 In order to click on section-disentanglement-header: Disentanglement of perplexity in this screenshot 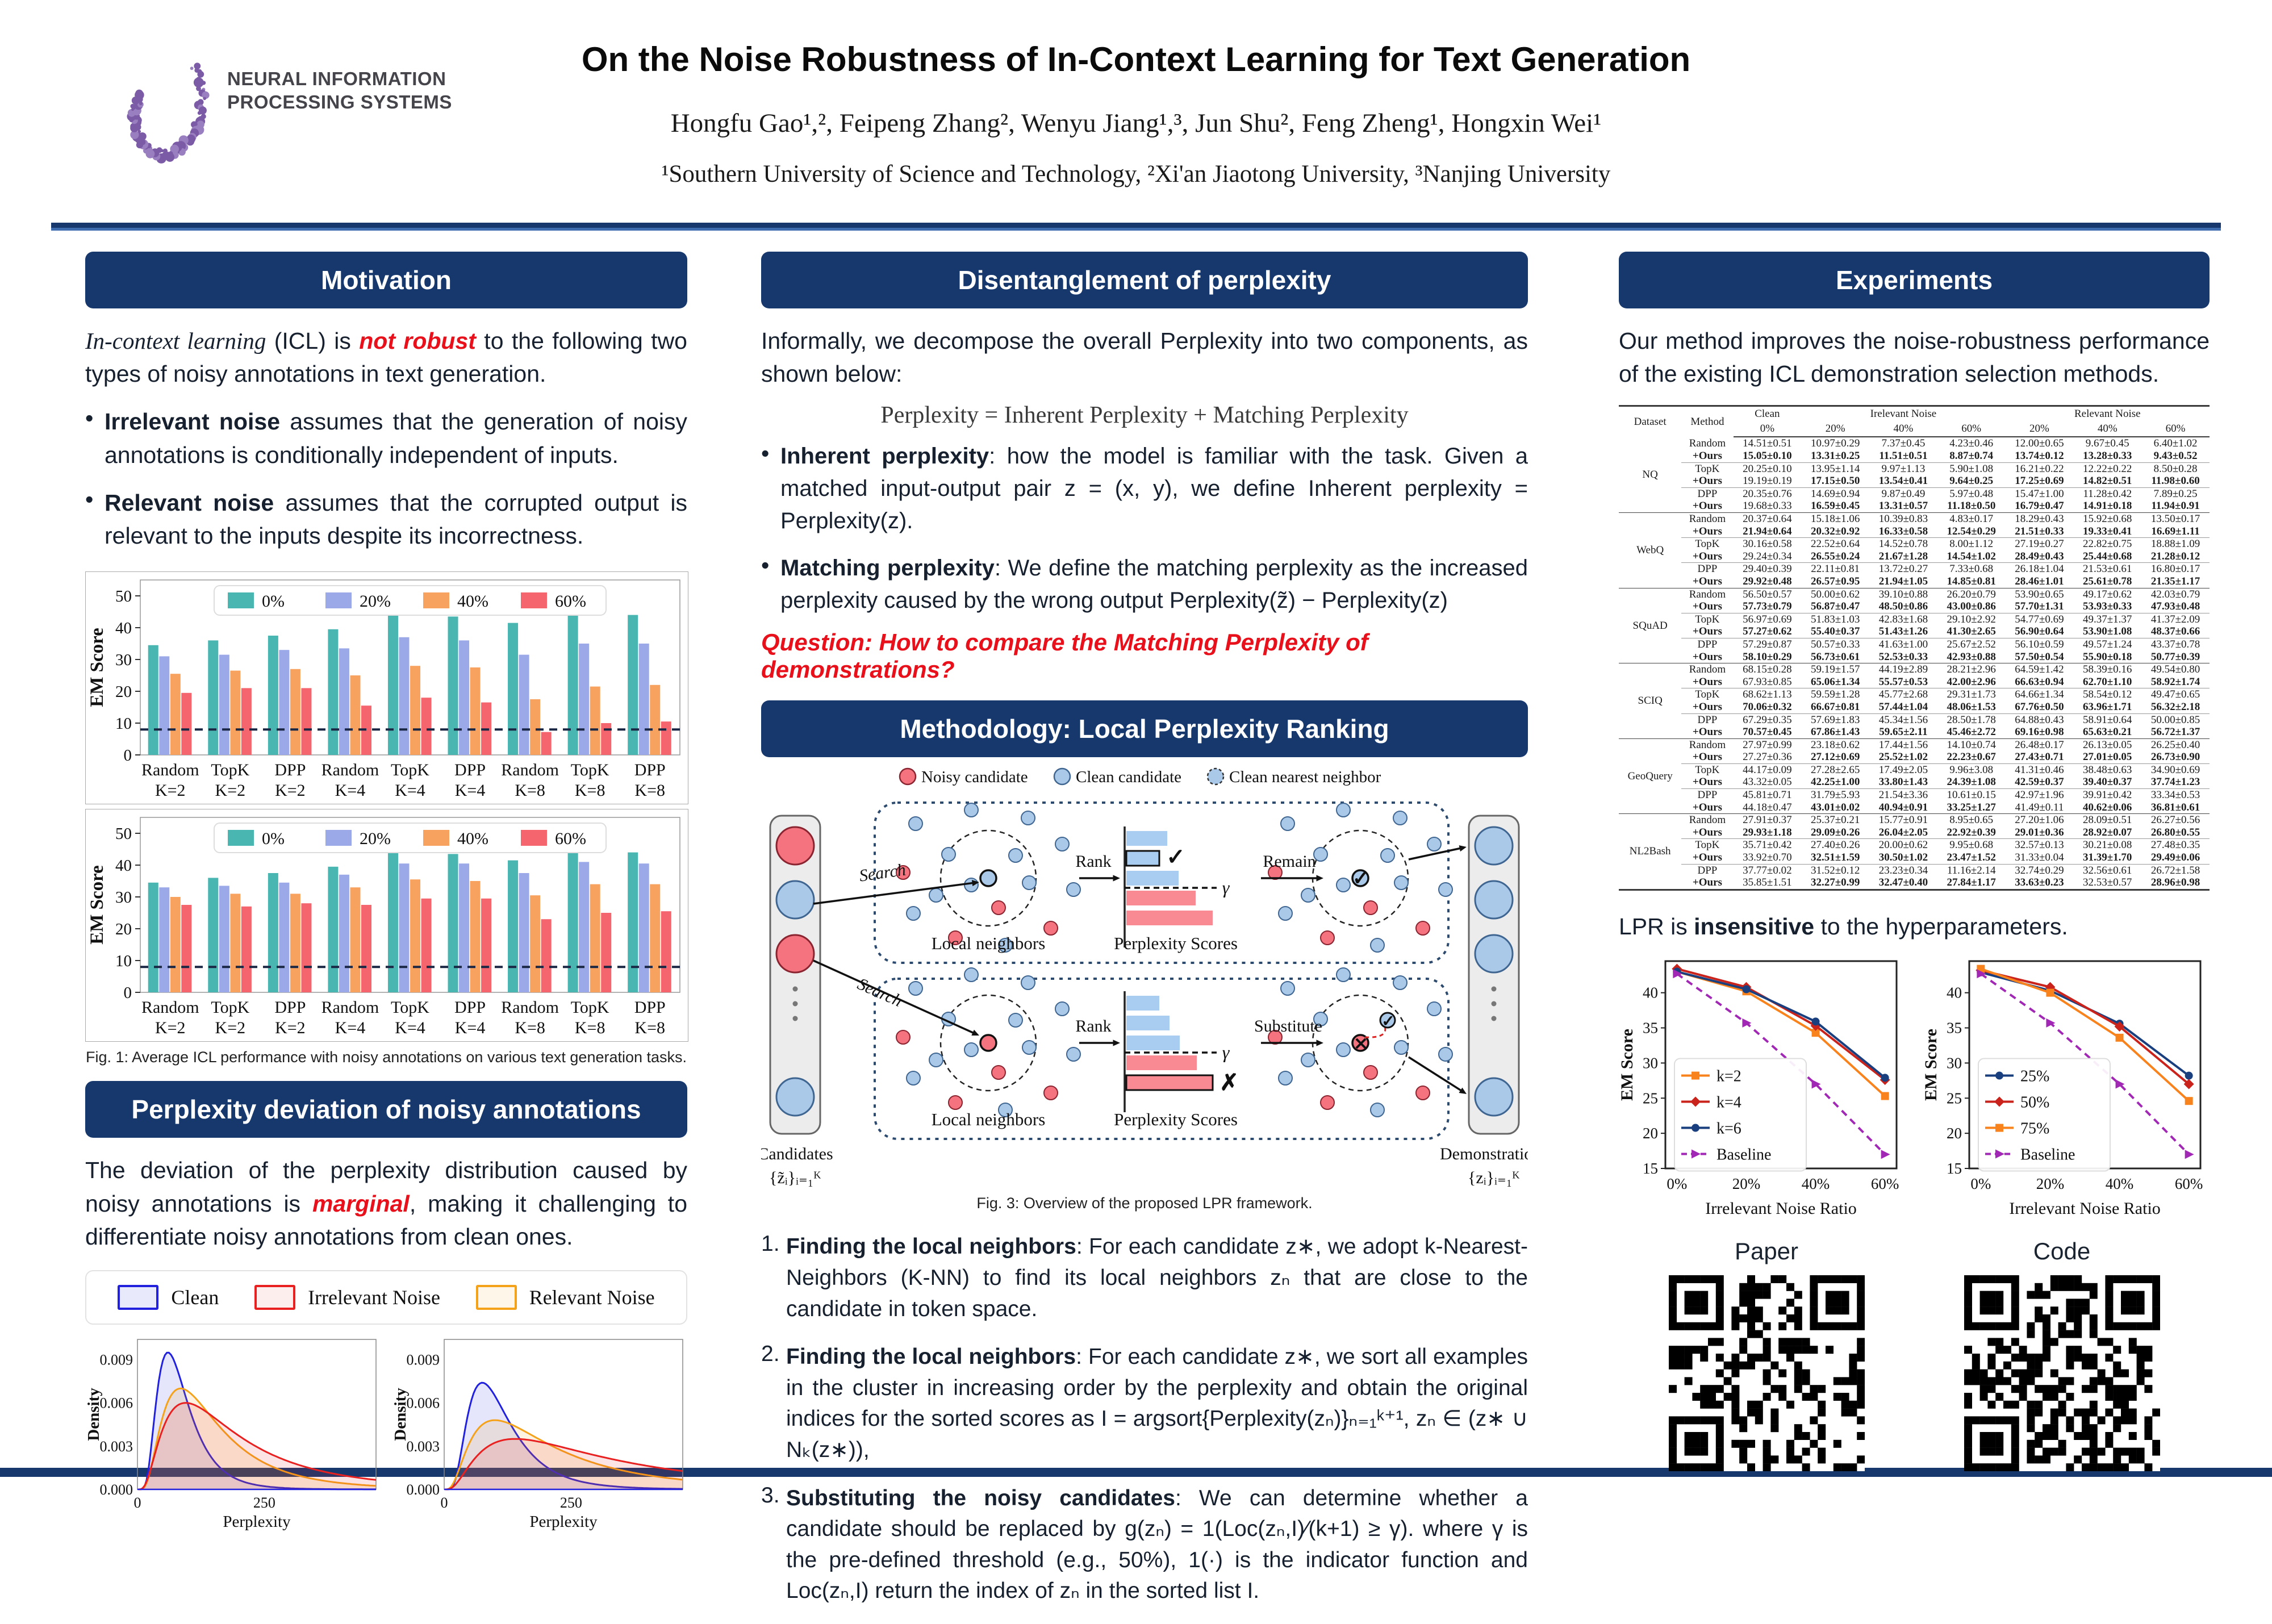, I will do `click(1144, 280)`.